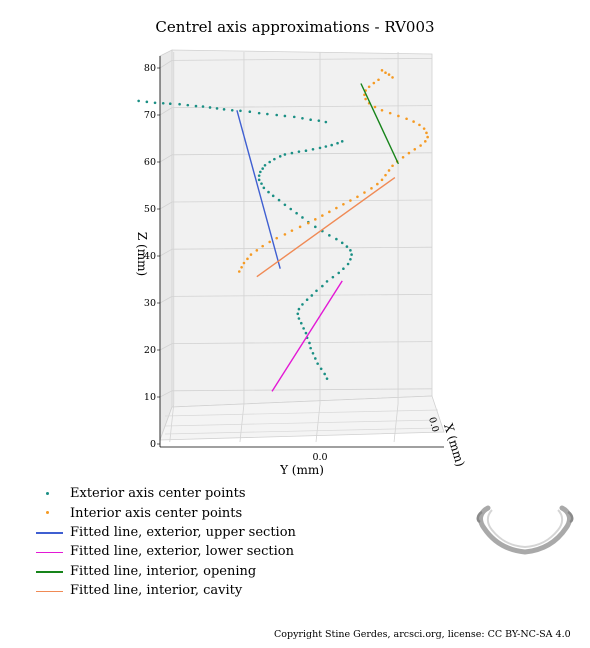 The height and width of the screenshot is (648, 590). What do you see at coordinates (142, 254) in the screenshot?
I see `z-axis-label: Z (mm)` at bounding box center [142, 254].